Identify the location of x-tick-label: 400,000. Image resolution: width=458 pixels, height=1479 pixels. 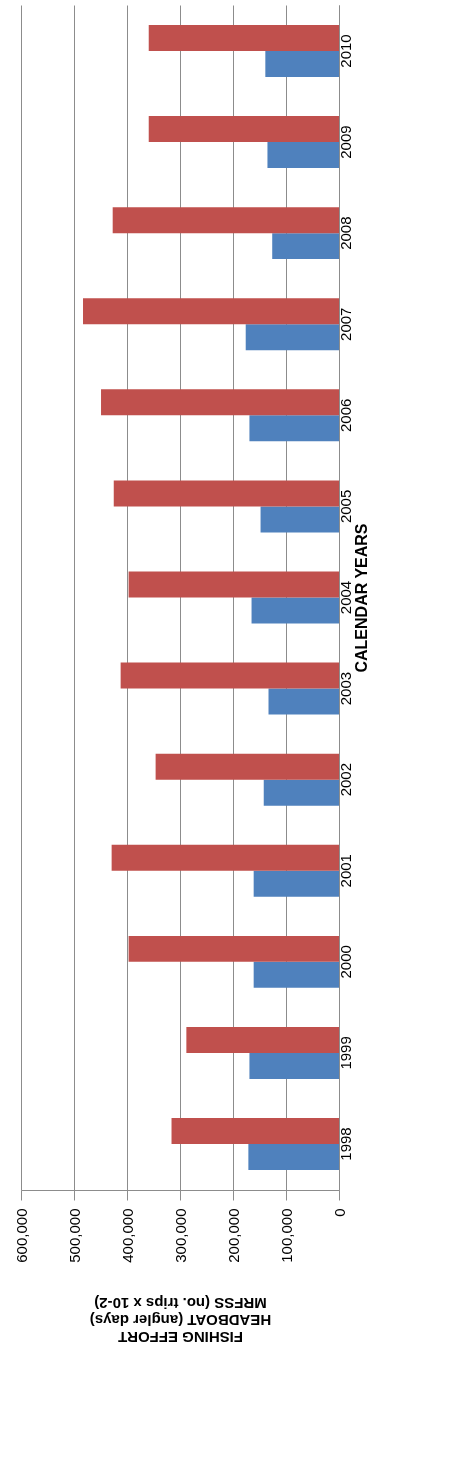
(127, 1235).